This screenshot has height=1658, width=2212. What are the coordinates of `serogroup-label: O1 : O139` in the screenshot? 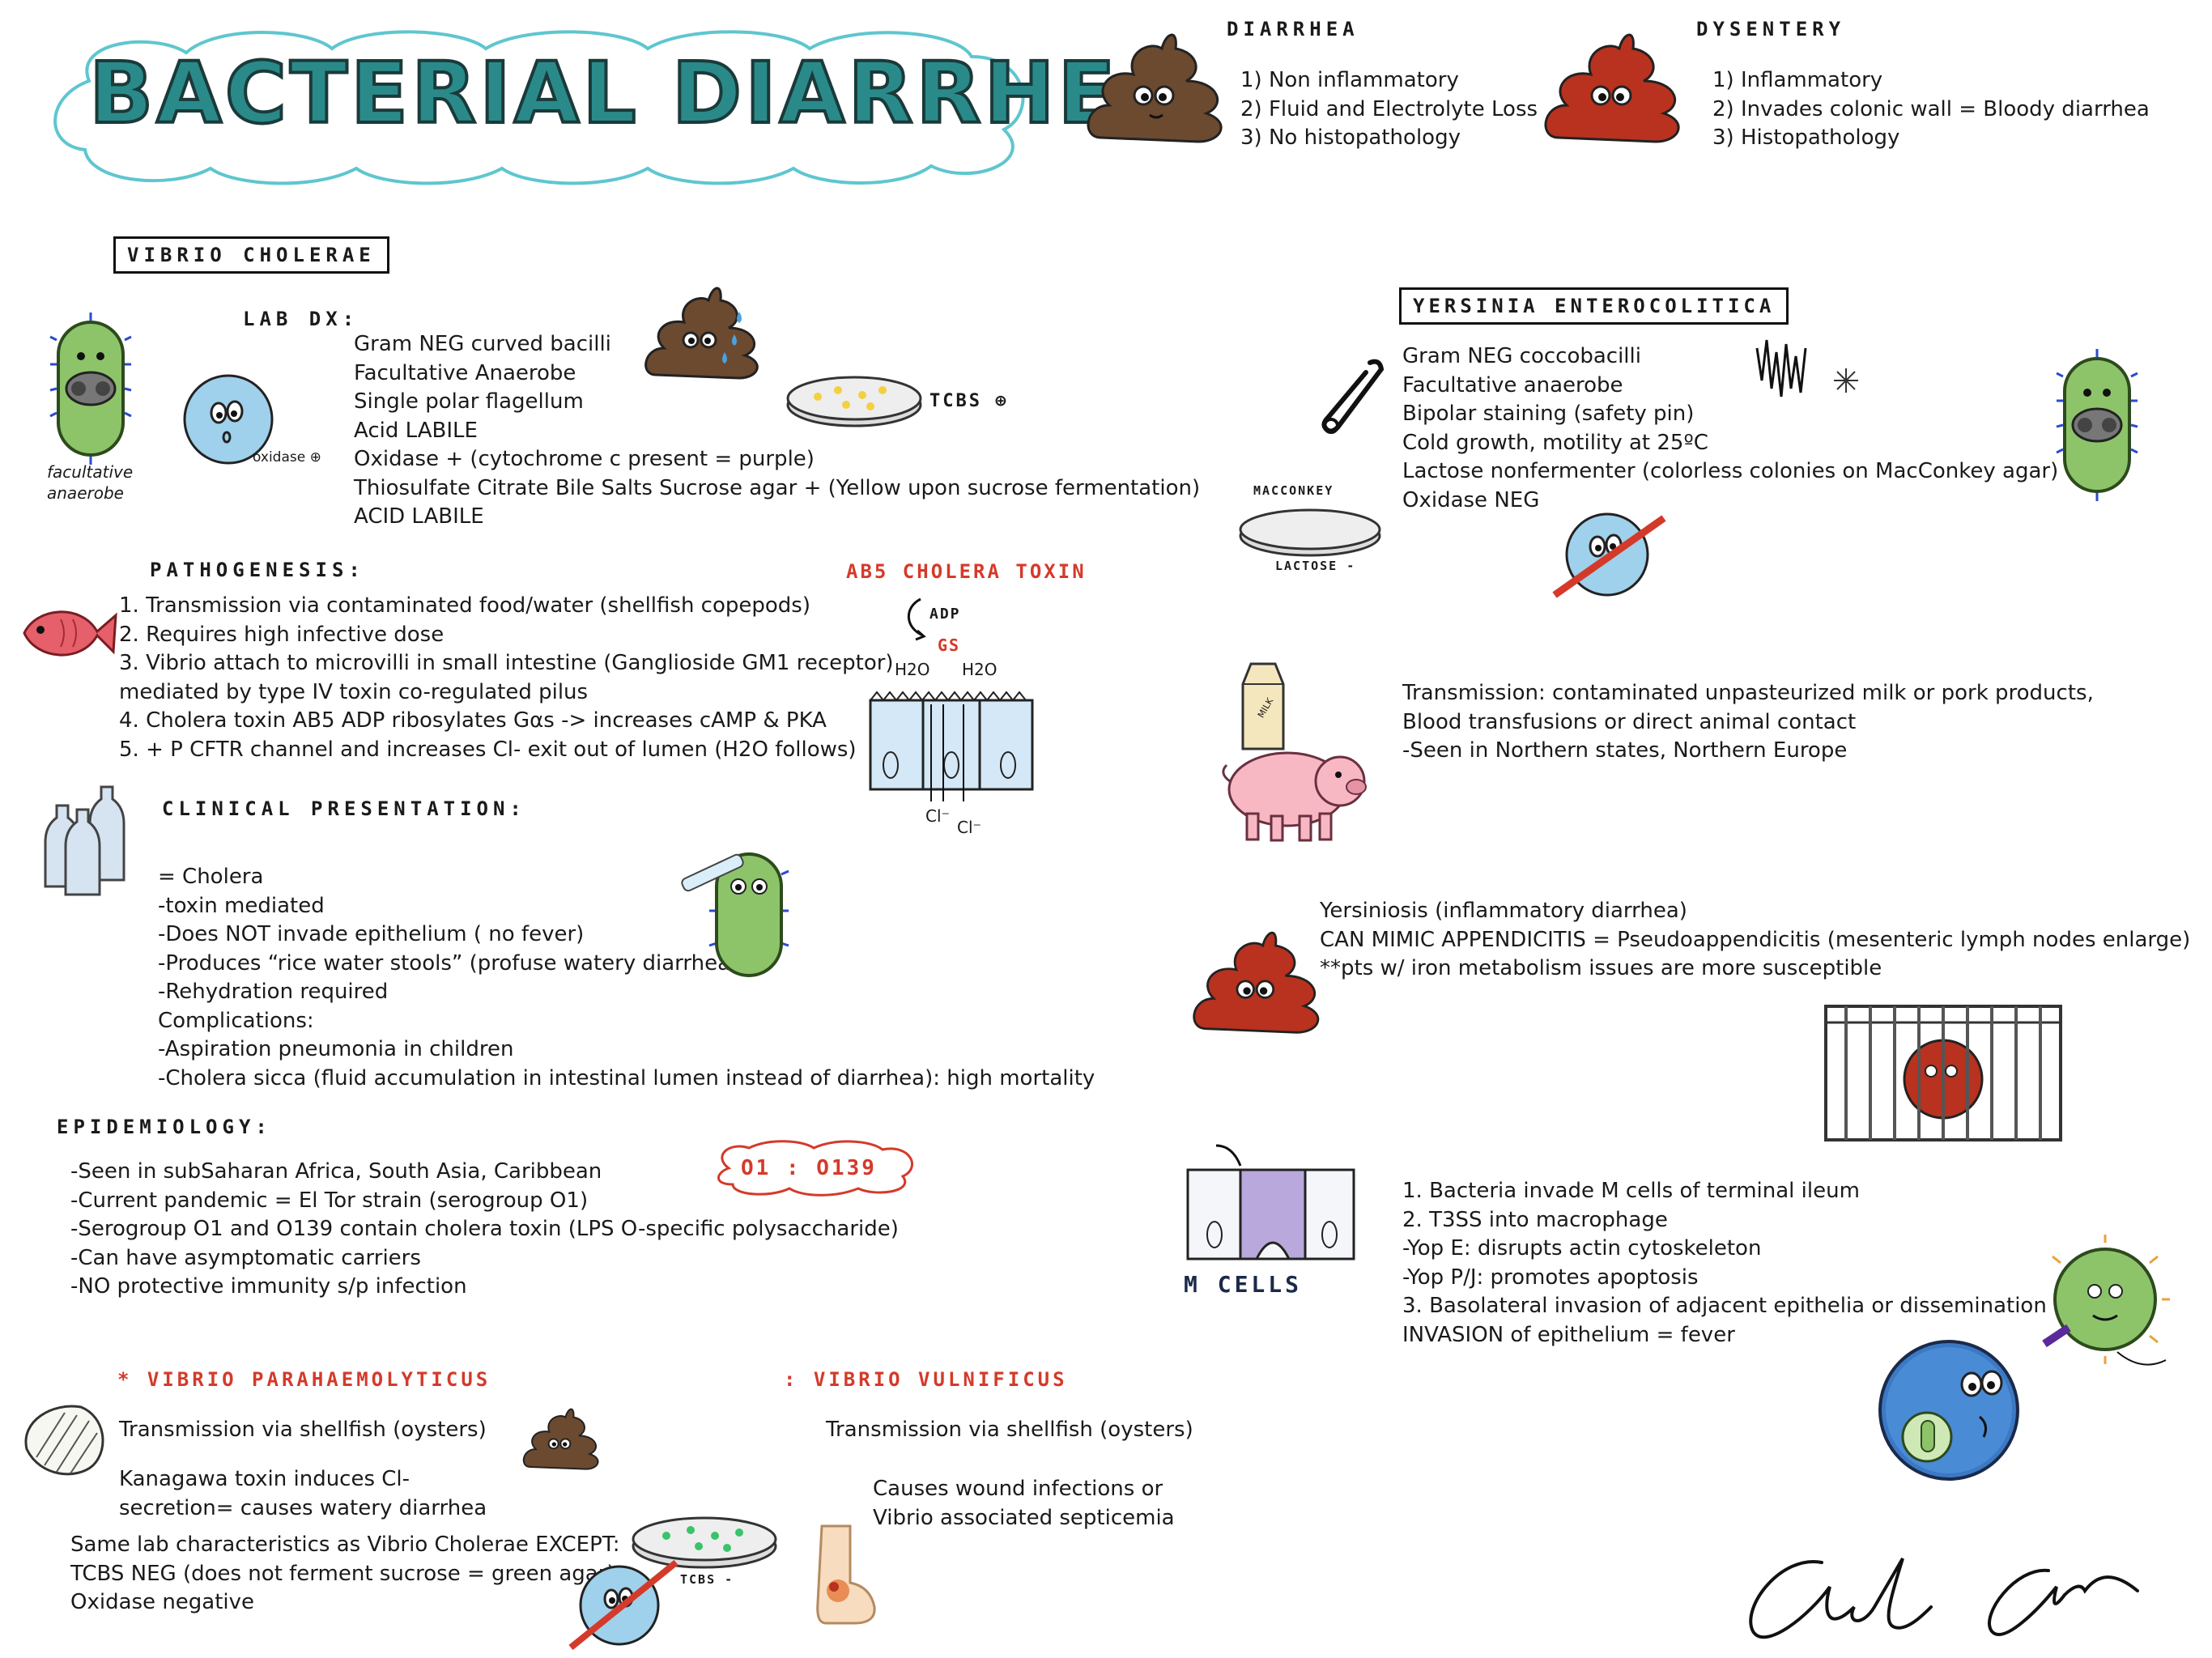 It's located at (809, 1168).